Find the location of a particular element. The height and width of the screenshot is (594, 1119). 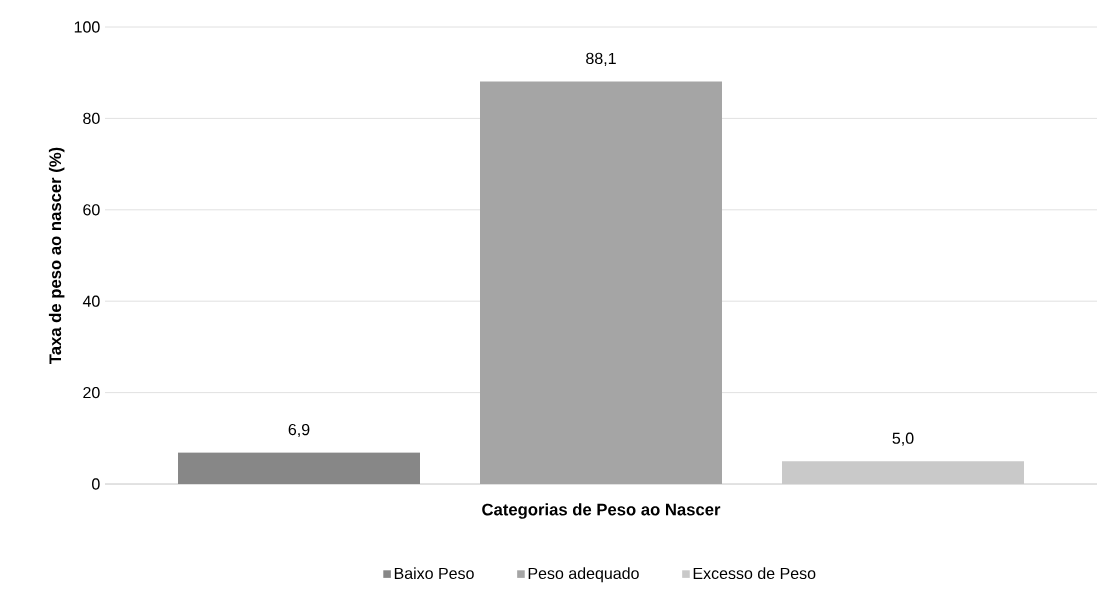

y-tick-label: 40 is located at coordinates (91, 301).